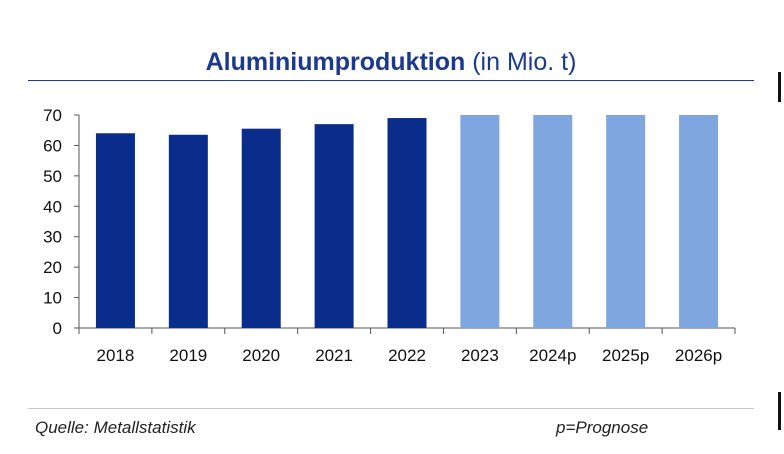 The image size is (784, 454). Describe the element at coordinates (334, 355) in the screenshot. I see `x-tick-label: 2021` at that location.